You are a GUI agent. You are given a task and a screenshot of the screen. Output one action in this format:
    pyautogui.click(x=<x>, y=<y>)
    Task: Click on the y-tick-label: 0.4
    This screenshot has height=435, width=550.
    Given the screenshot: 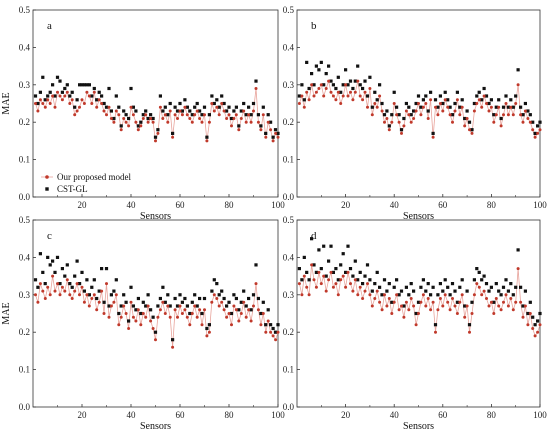 What is the action you would take?
    pyautogui.click(x=289, y=257)
    